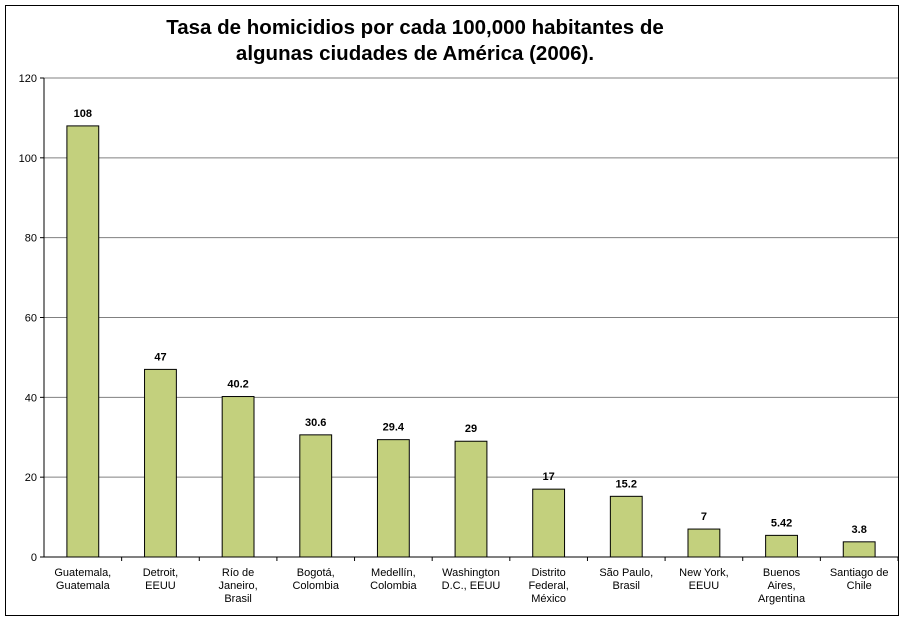 Image resolution: width=904 pixels, height=621 pixels. What do you see at coordinates (160, 573) in the screenshot?
I see `x-tick-label-1-line-0: Detroit,` at bounding box center [160, 573].